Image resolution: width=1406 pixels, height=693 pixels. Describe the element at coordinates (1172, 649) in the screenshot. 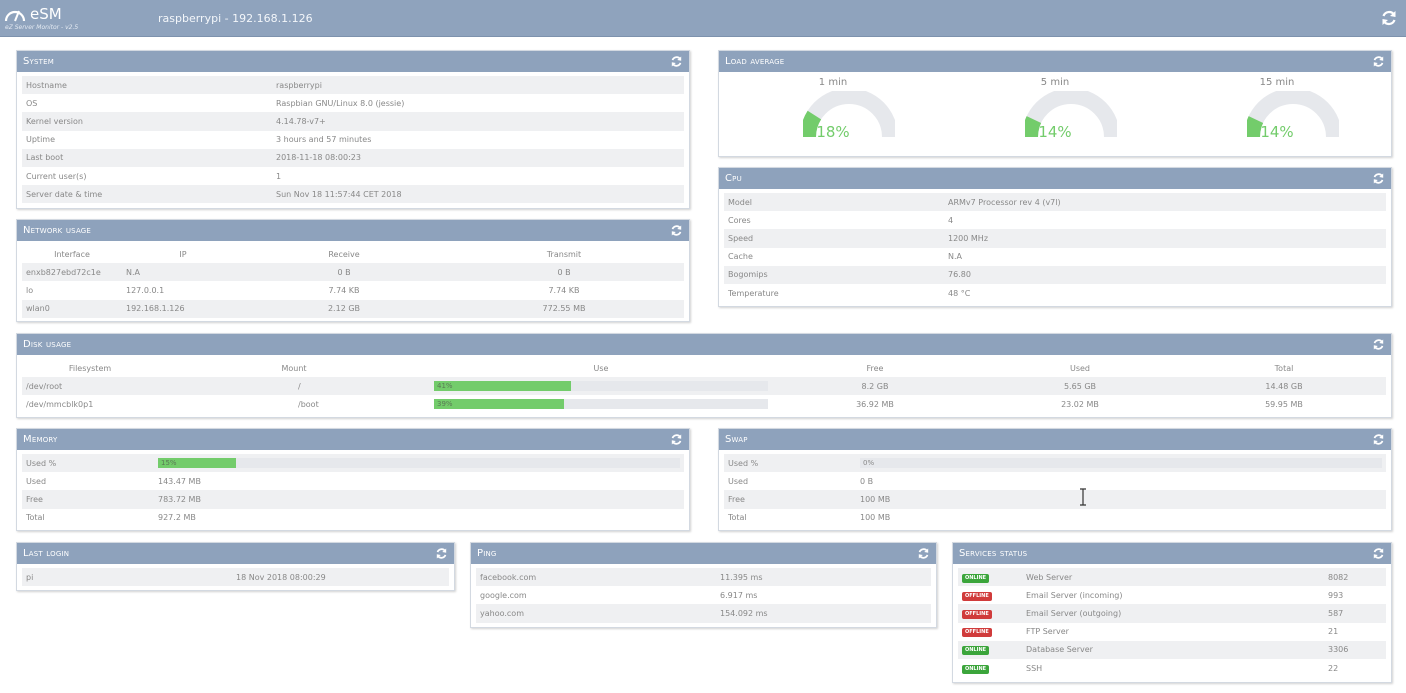

I see `table-row: ONLINE Database Server 3306` at that location.